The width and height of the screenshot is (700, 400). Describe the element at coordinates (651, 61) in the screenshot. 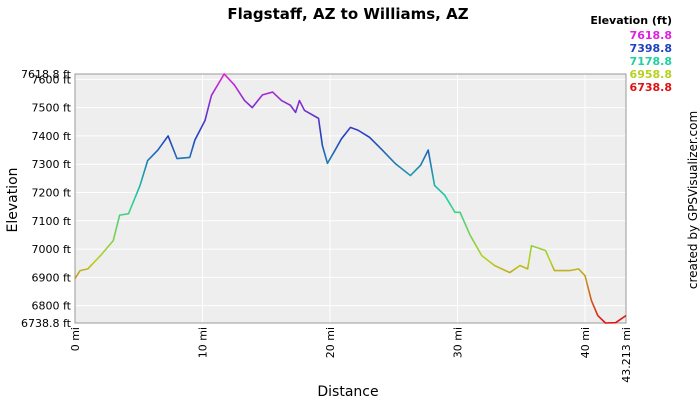

I see `legend-value: 7178.8` at that location.